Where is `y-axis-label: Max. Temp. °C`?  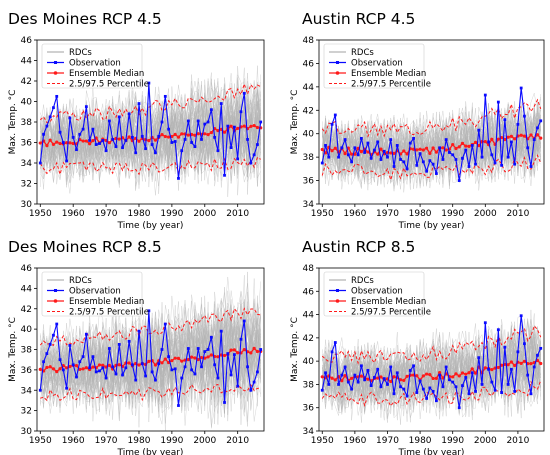
y-axis-label: Max. Temp. °C is located at coordinates (13, 122).